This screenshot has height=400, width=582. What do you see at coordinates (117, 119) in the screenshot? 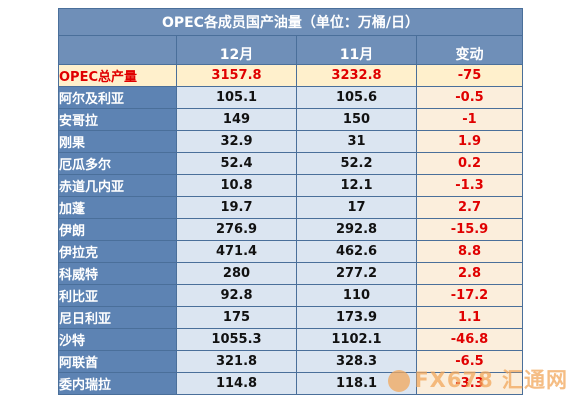
I see `country-name: 安哥拉` at bounding box center [117, 119].